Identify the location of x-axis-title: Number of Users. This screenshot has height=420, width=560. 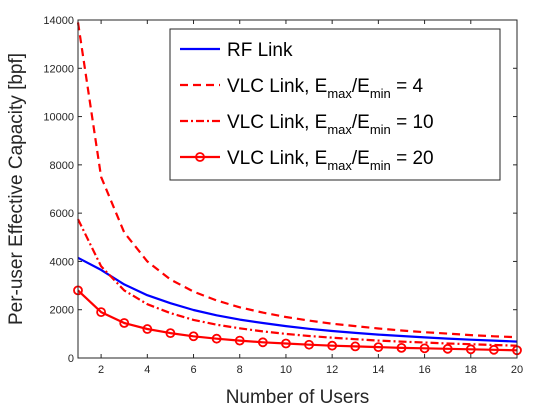
(298, 397).